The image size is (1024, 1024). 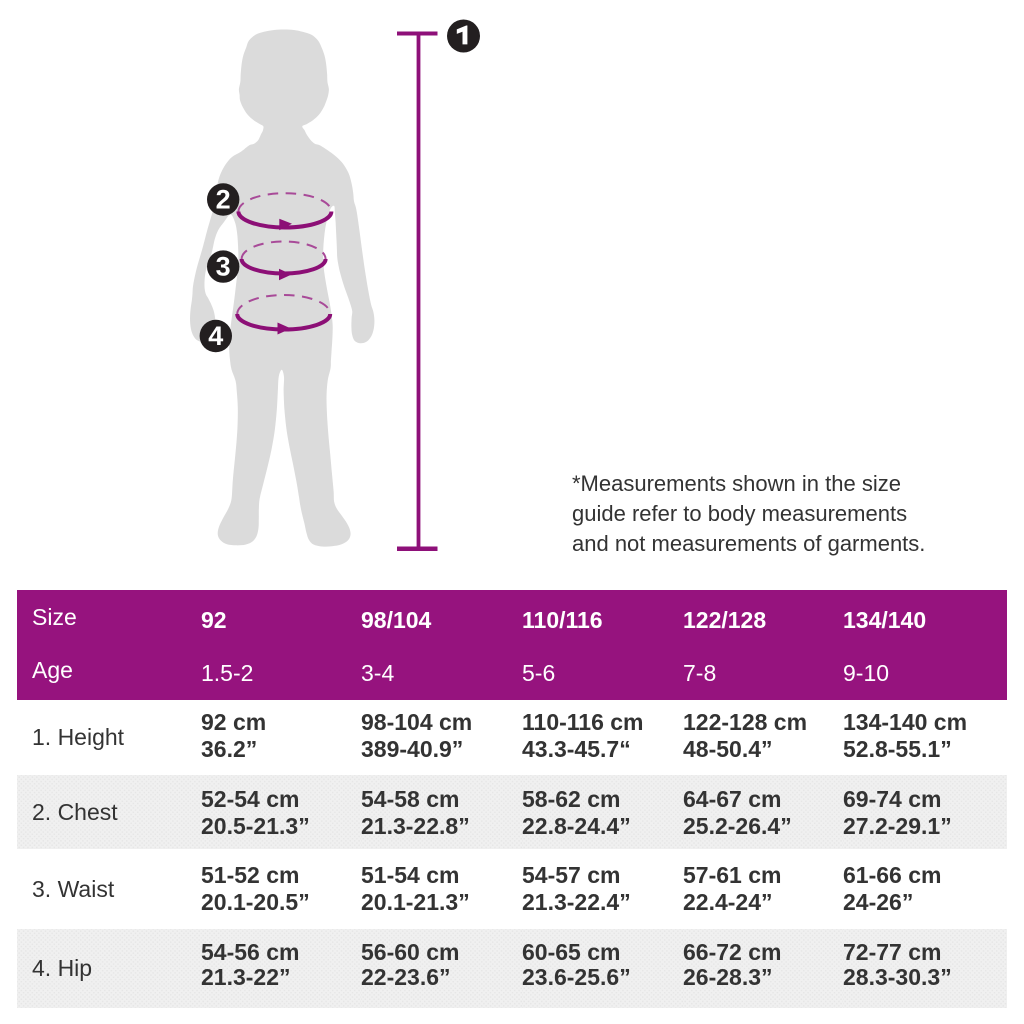 I want to click on svg-text: 3, so click(x=223, y=266).